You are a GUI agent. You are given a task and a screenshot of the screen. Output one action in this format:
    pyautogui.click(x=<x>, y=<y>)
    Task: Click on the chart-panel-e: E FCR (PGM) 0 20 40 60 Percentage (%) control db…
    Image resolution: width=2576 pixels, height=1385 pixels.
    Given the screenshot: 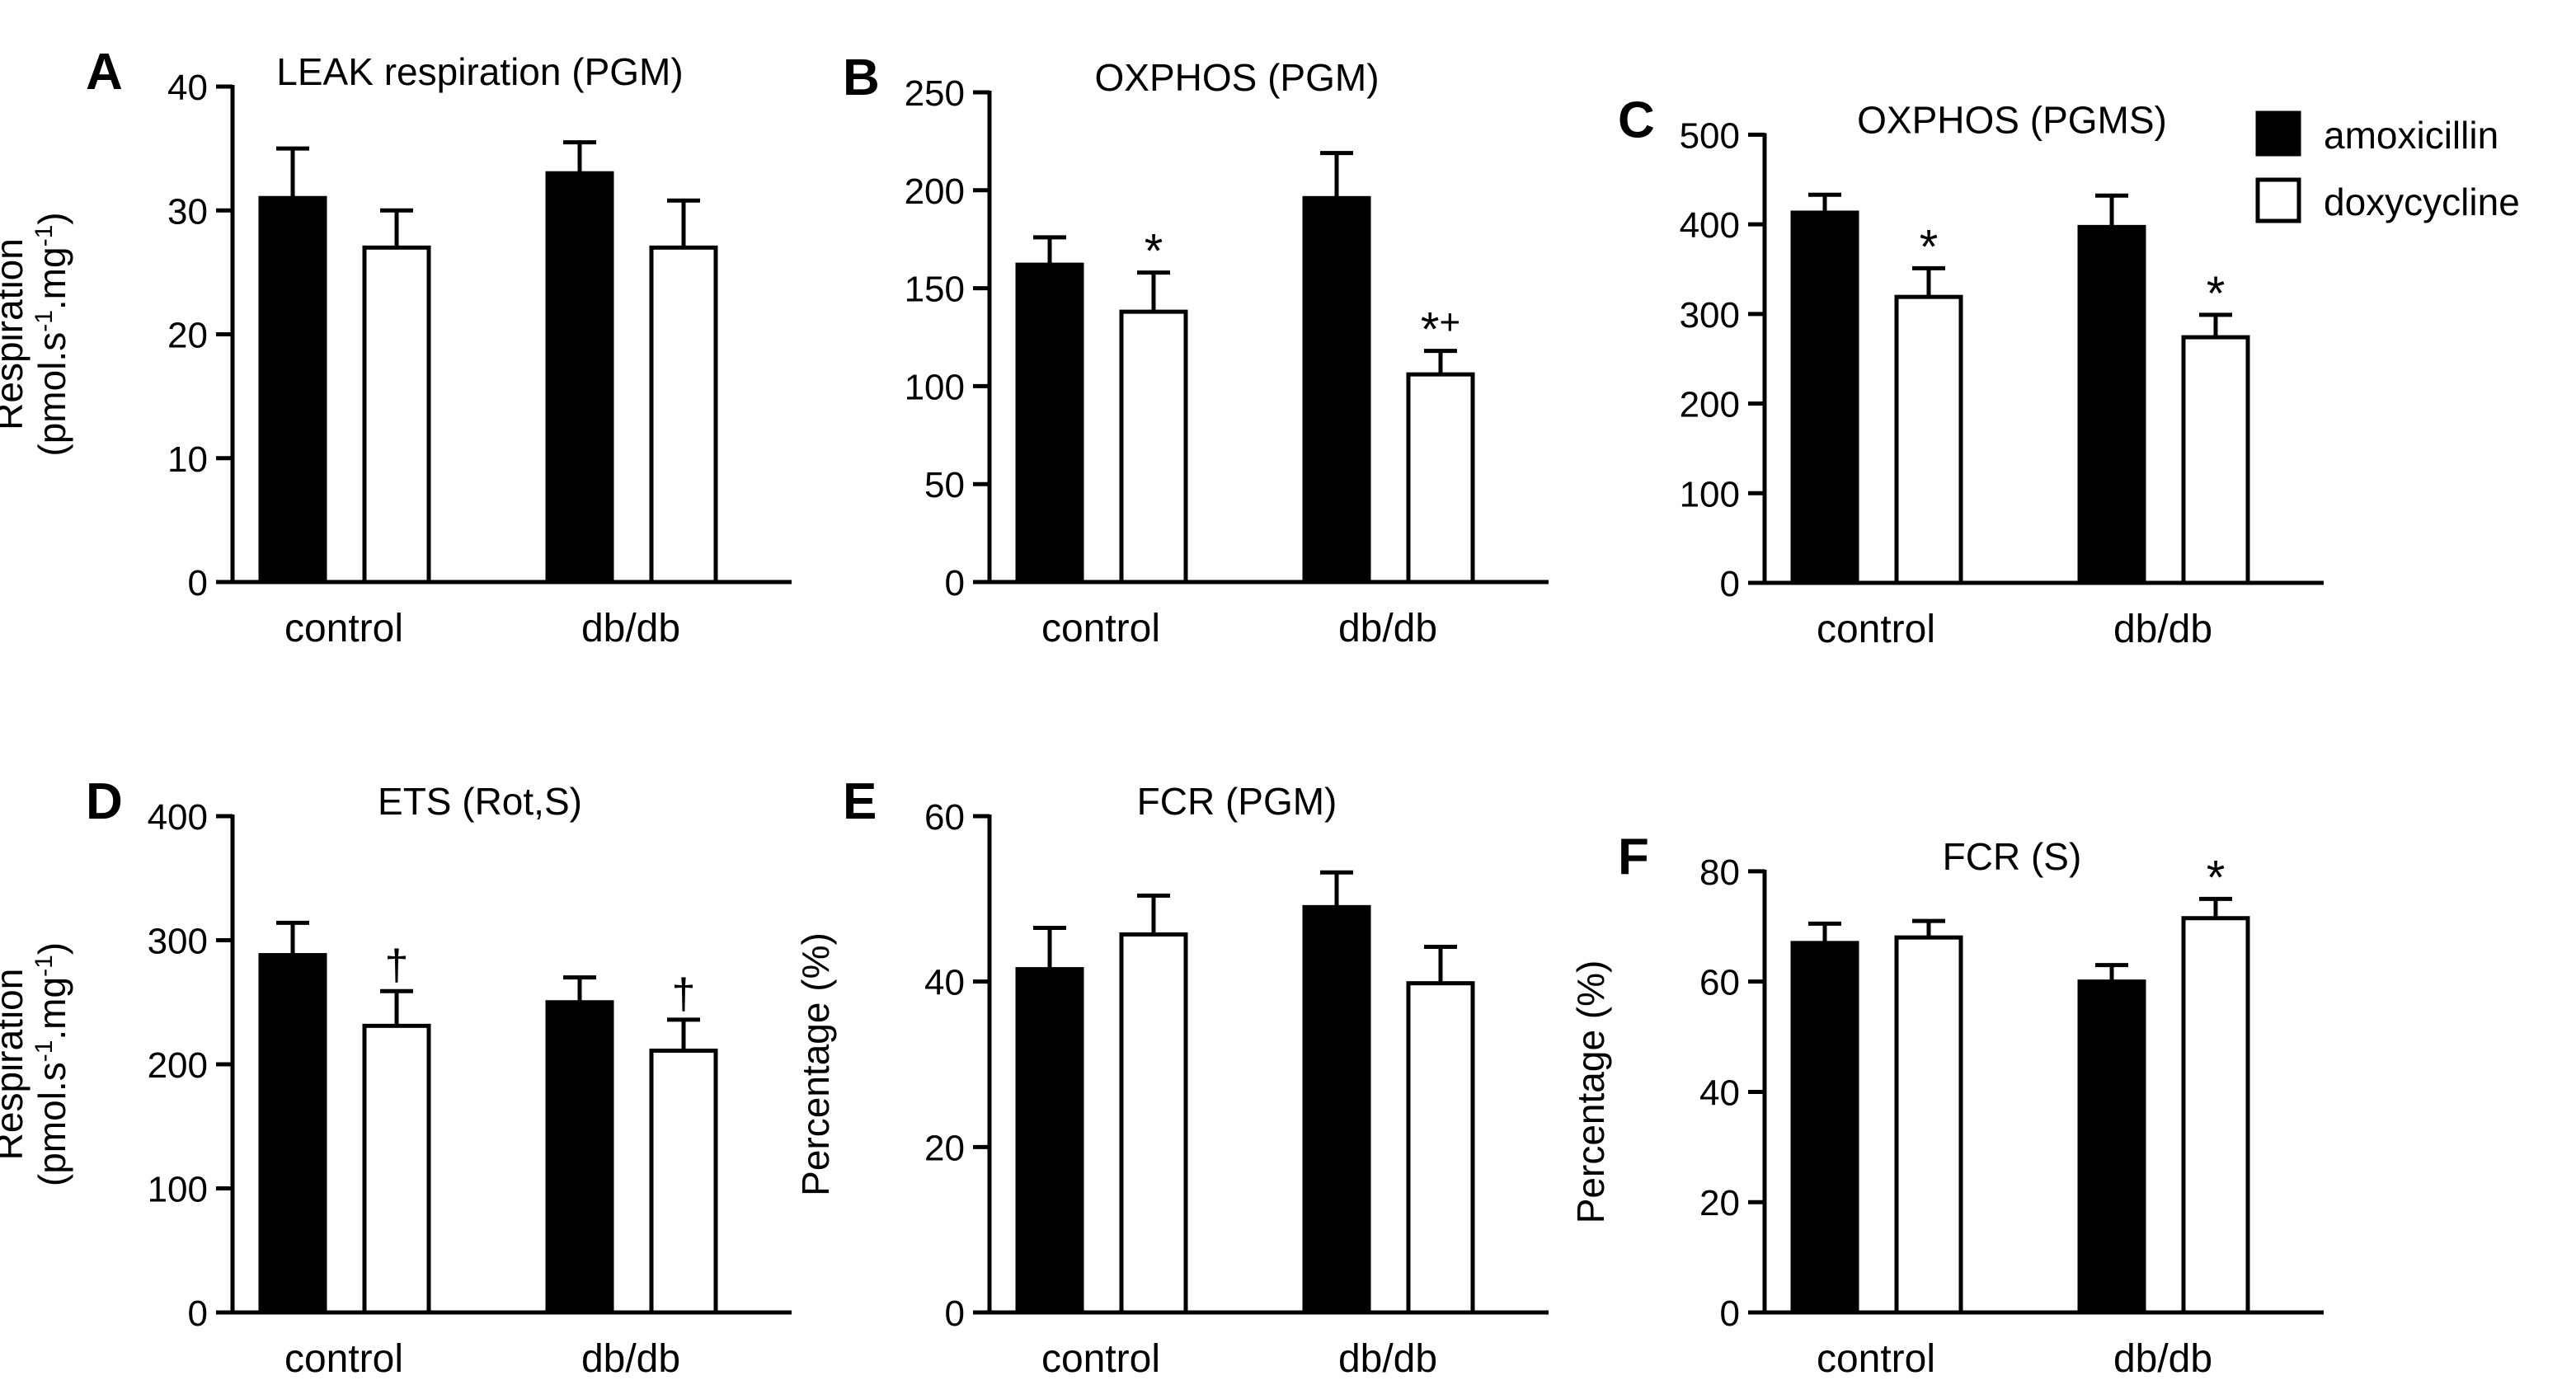 What is the action you would take?
    pyautogui.click(x=1171, y=1077)
    